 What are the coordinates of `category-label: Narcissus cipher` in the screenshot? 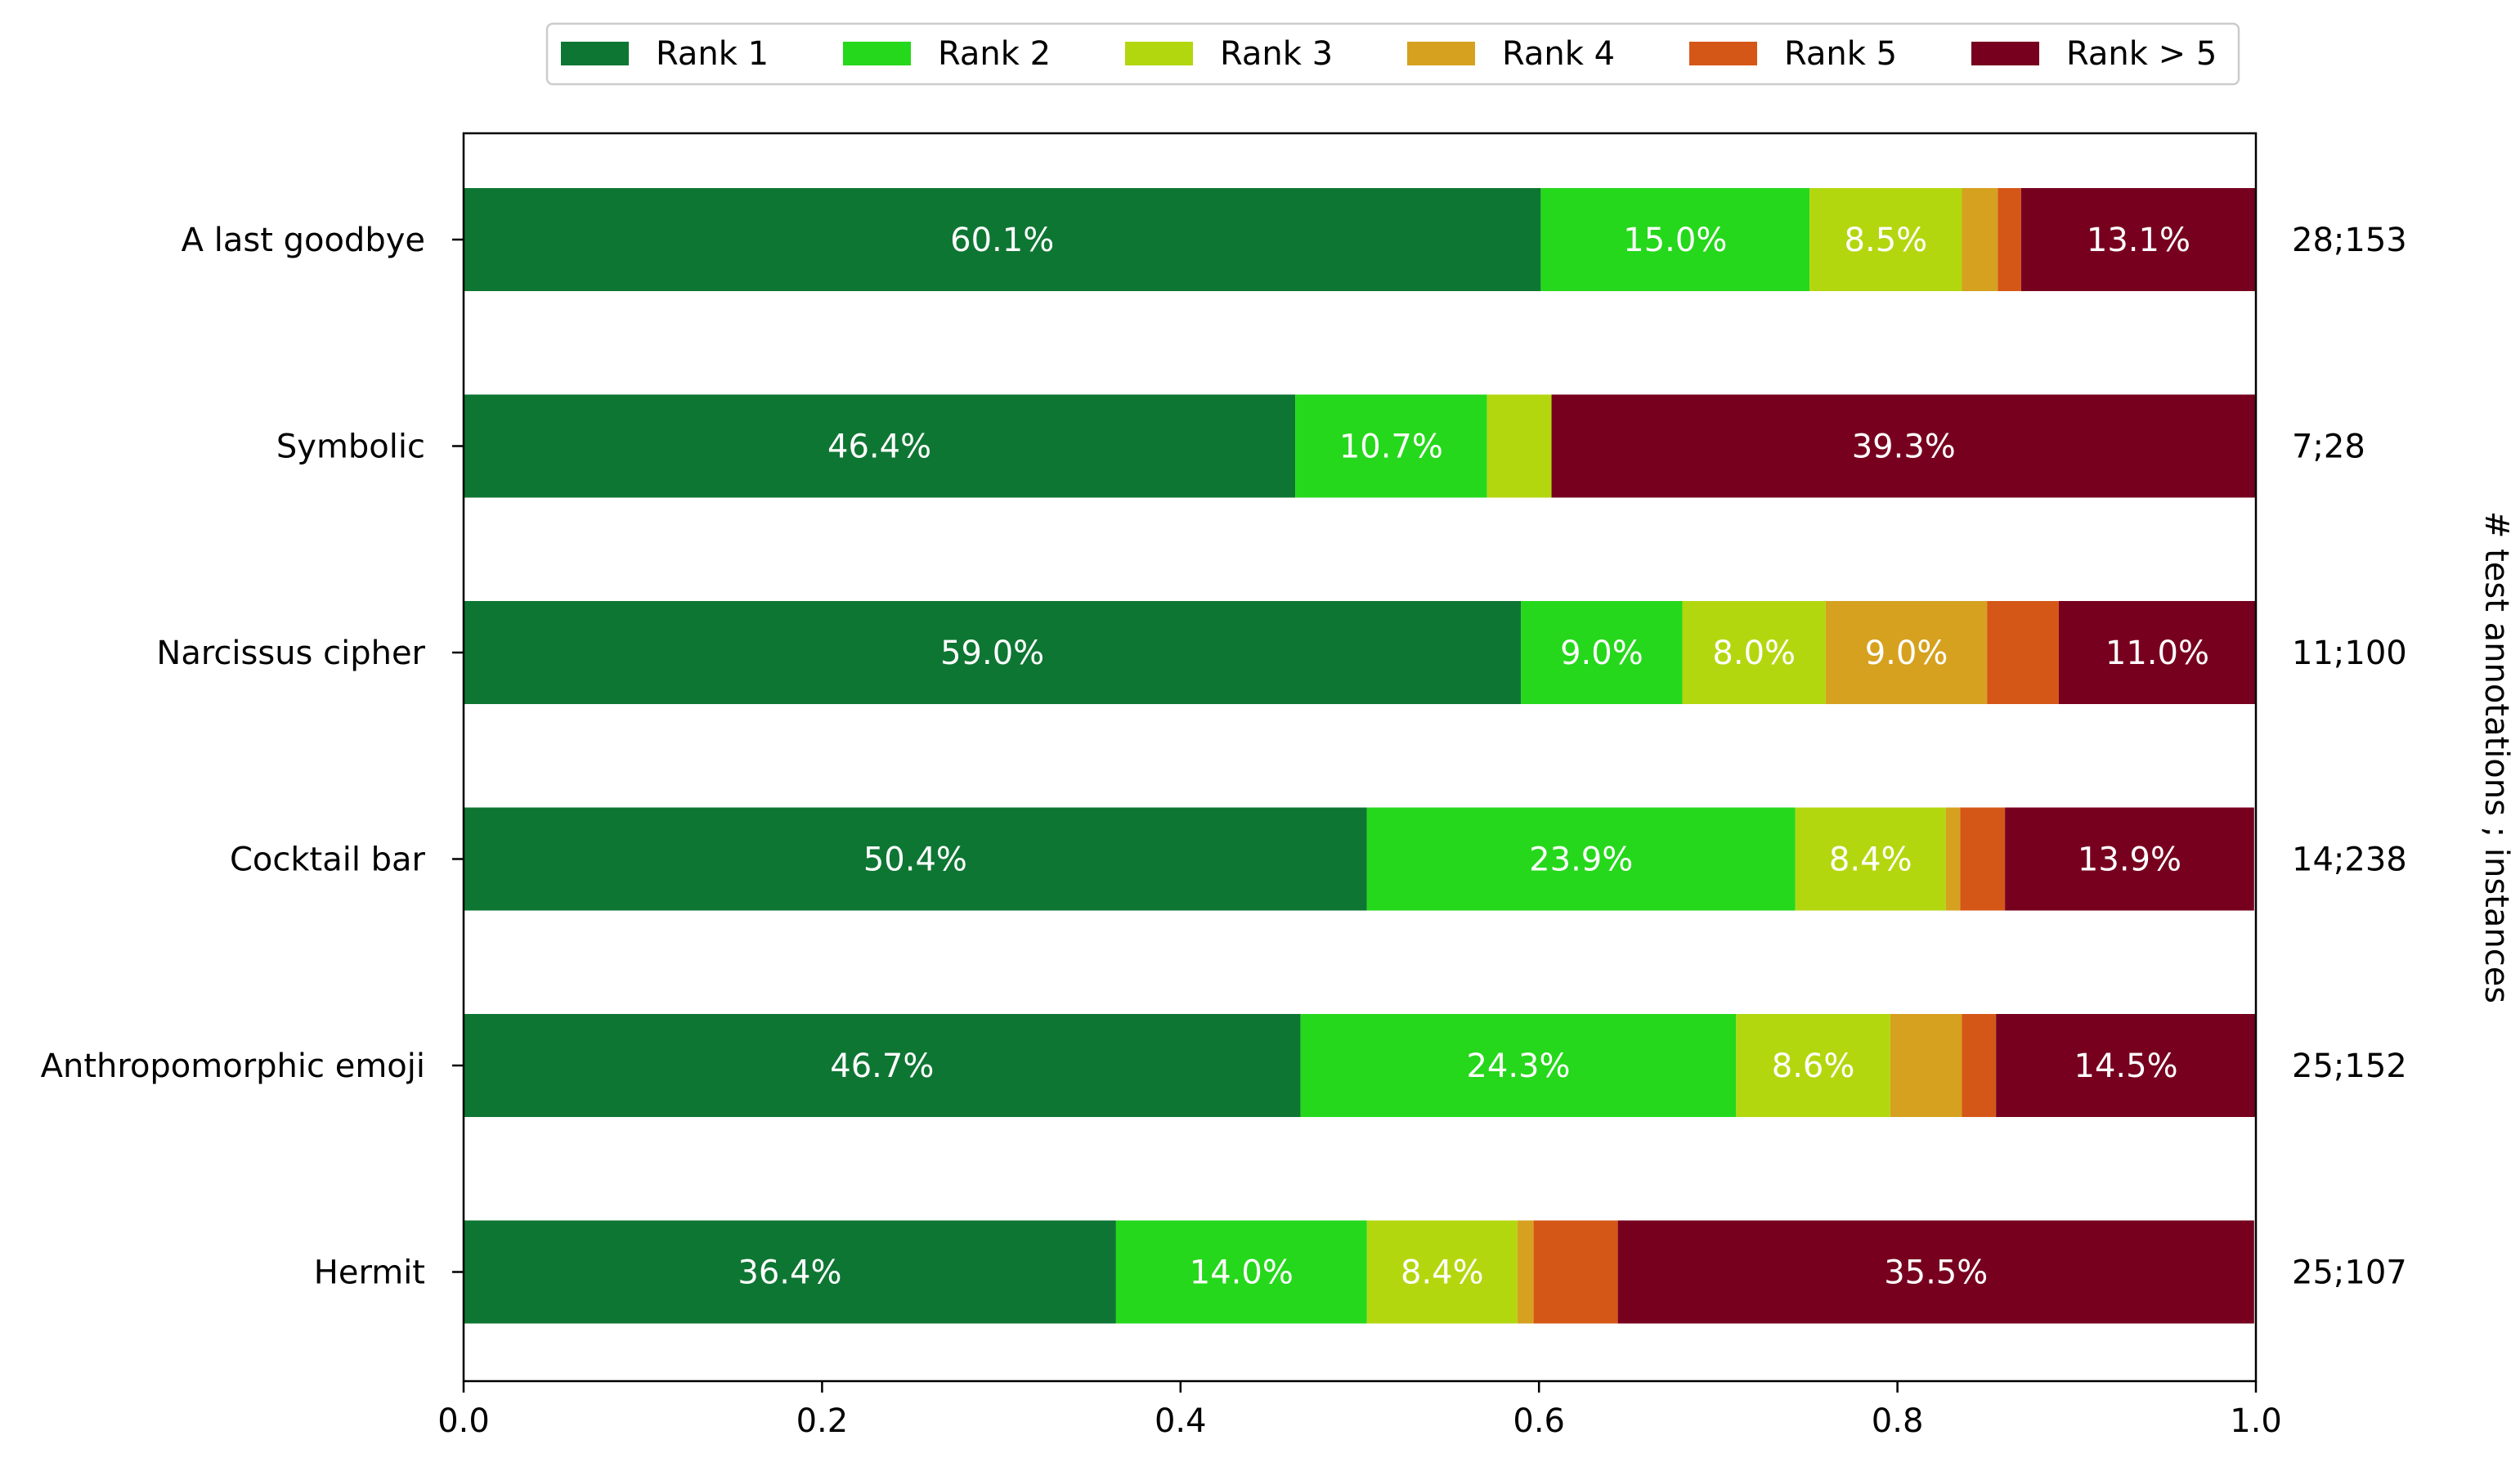 It's located at (290, 653).